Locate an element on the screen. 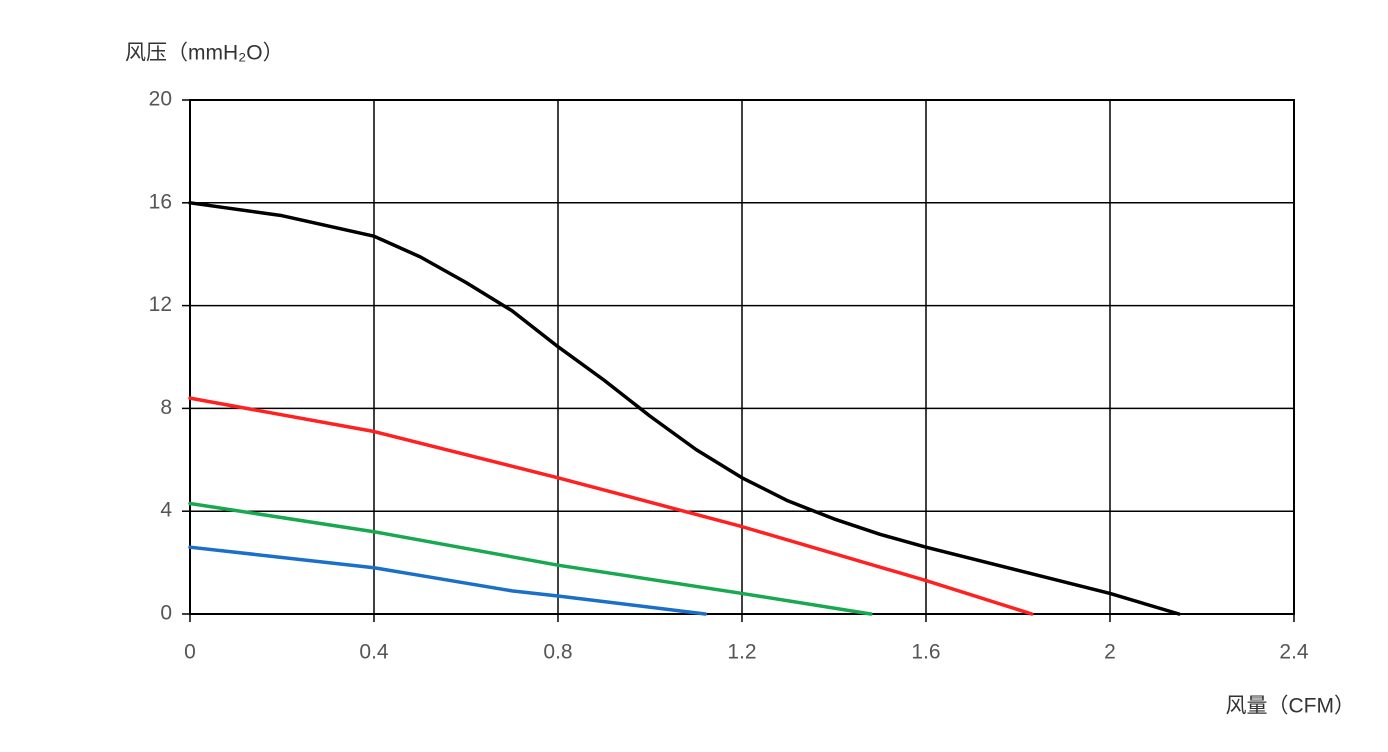 This screenshot has width=1388, height=752. y-tick-label: 16 is located at coordinates (160, 201).